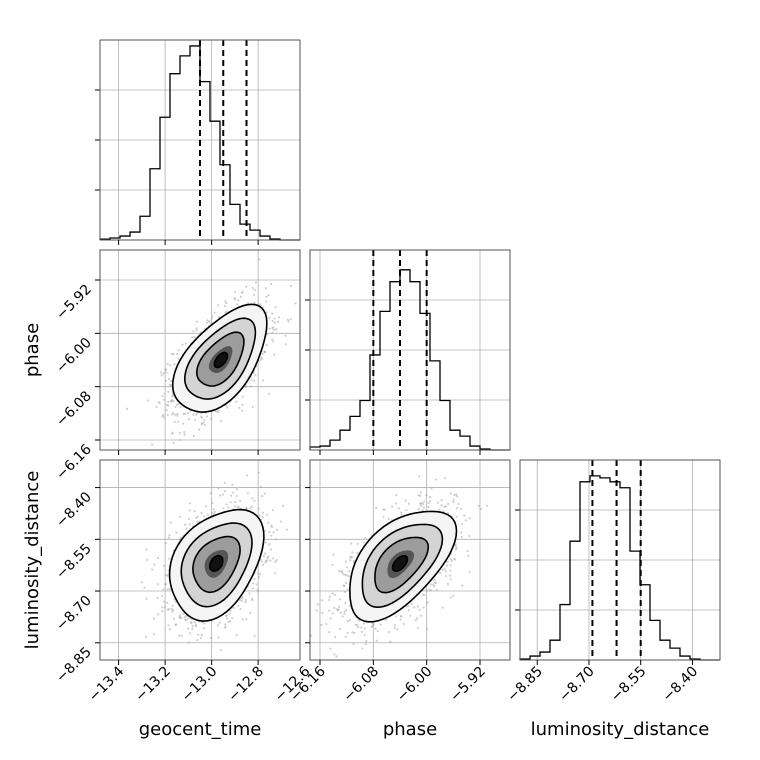 This screenshot has width=760, height=760. What do you see at coordinates (415, 685) in the screenshot?
I see `x-tick-label: −6.00` at bounding box center [415, 685].